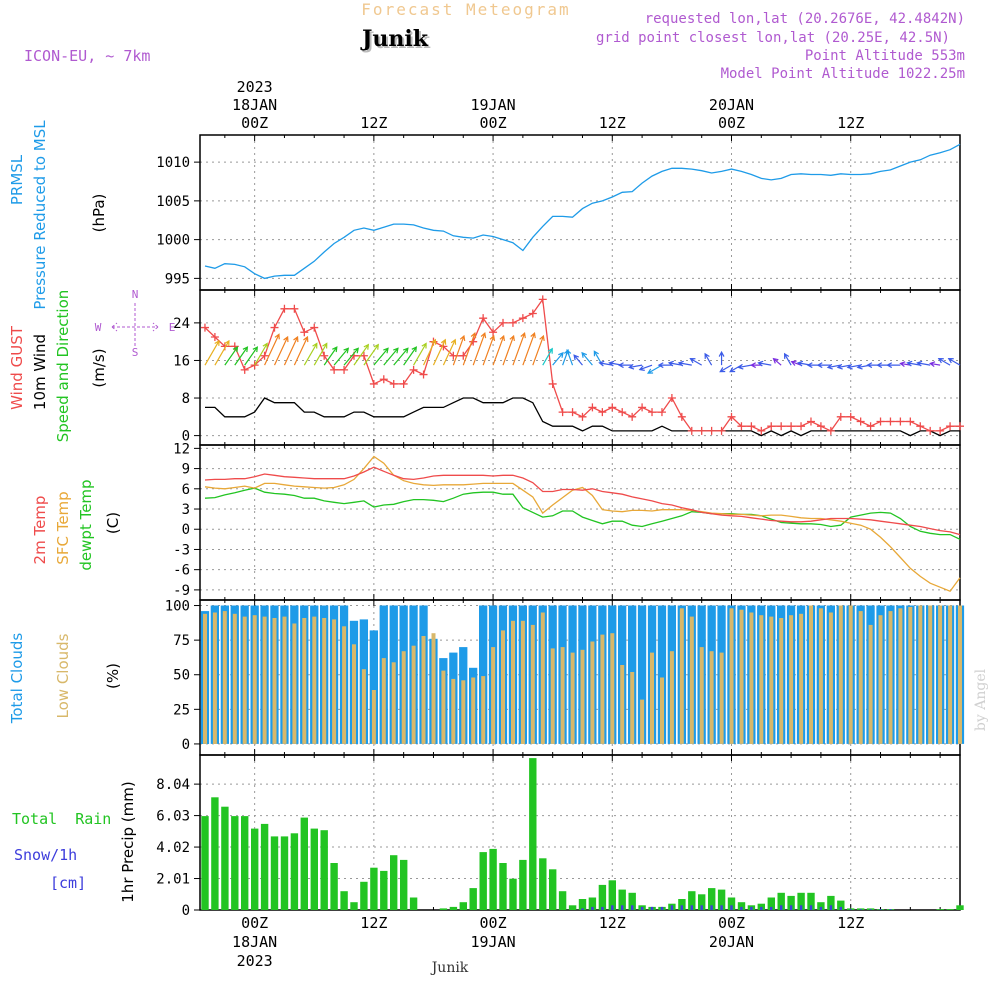  What do you see at coordinates (173, 880) in the screenshot?
I see `y-tick-label: 2.01` at bounding box center [173, 880].